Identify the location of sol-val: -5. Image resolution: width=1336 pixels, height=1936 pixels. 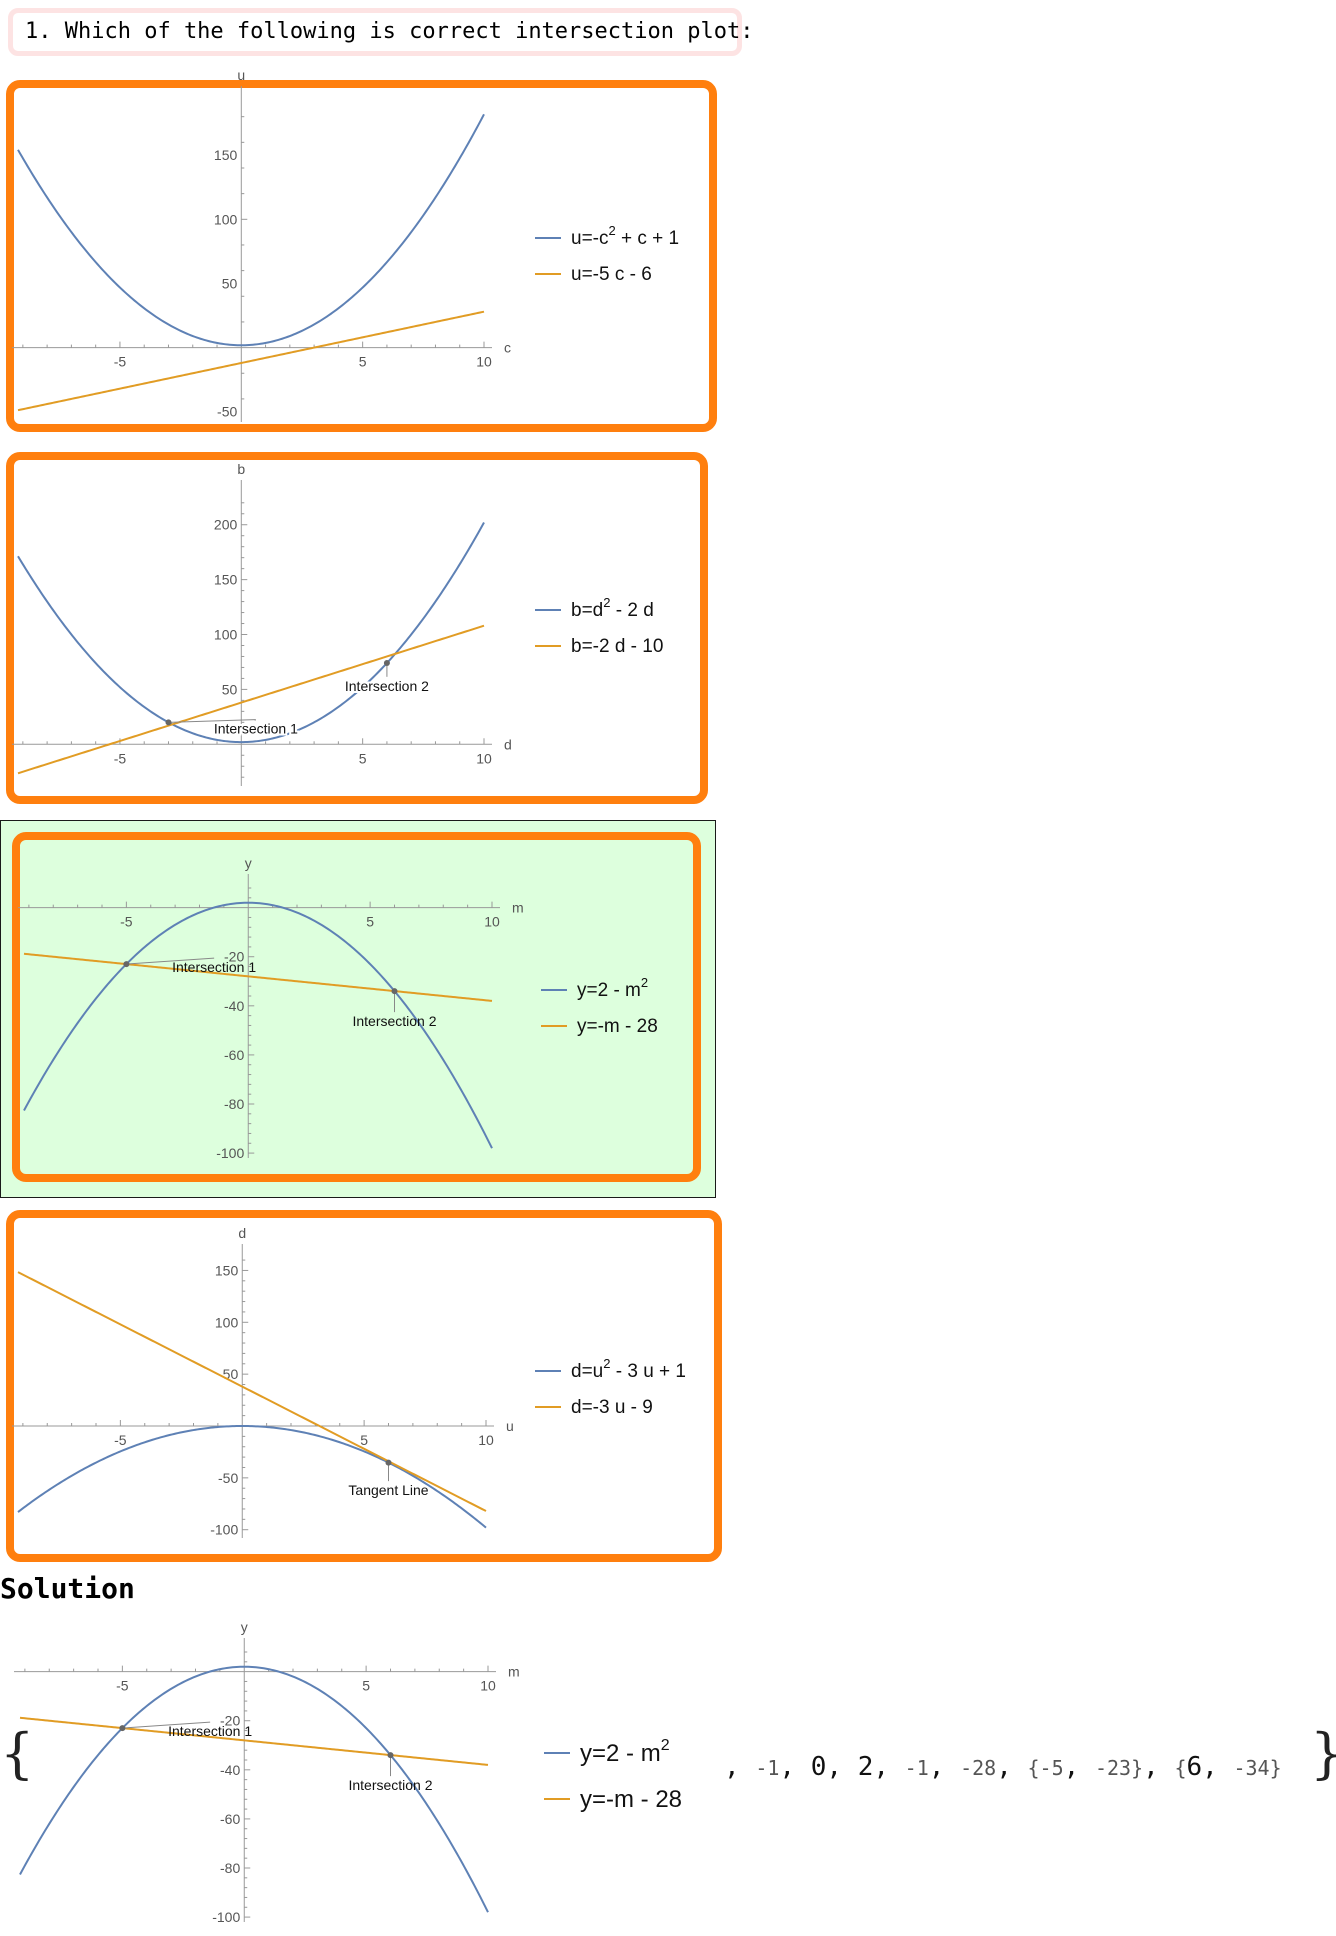
(1051, 1768).